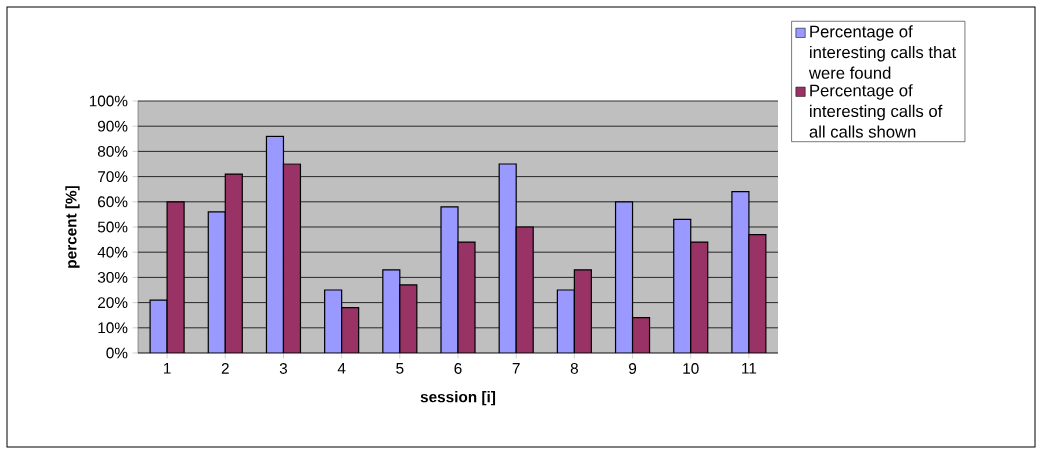 The width and height of the screenshot is (1042, 454). What do you see at coordinates (113, 303) in the screenshot?
I see `y-tick-label: 20%` at bounding box center [113, 303].